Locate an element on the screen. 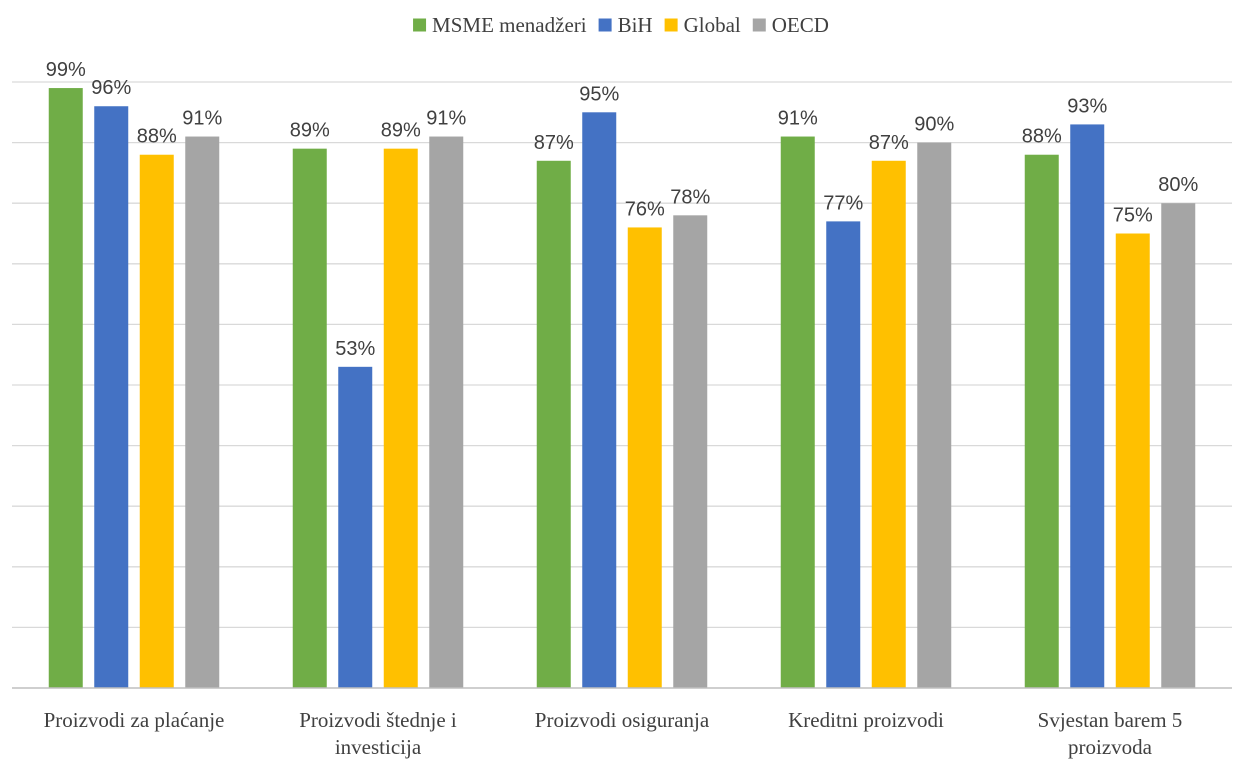  data-label: 96% is located at coordinates (111, 88).